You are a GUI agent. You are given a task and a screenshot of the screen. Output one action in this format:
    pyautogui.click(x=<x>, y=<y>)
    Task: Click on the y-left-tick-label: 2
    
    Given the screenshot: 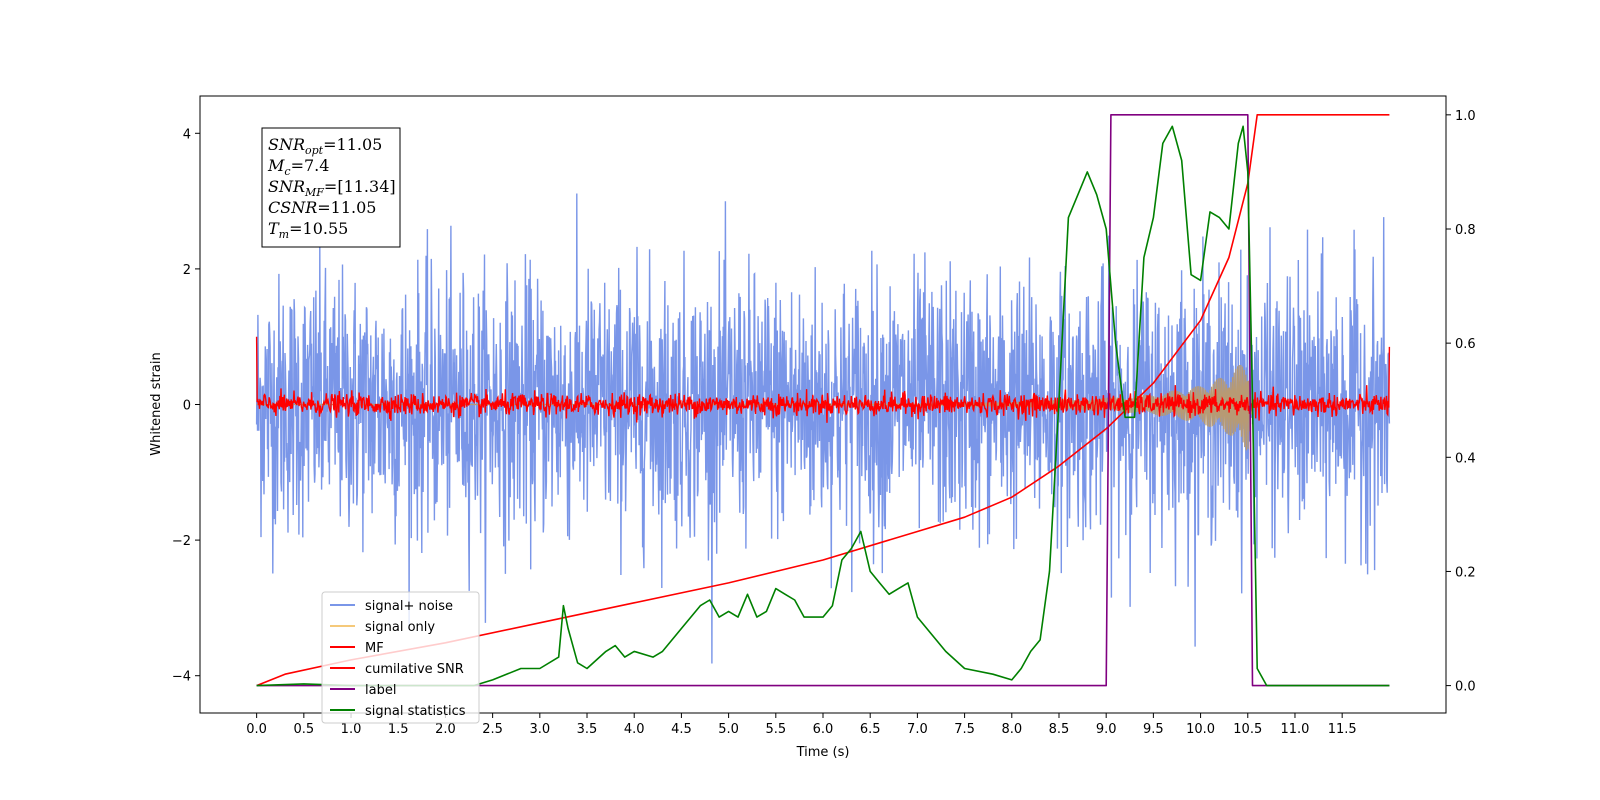 What is the action you would take?
    pyautogui.click(x=187, y=270)
    